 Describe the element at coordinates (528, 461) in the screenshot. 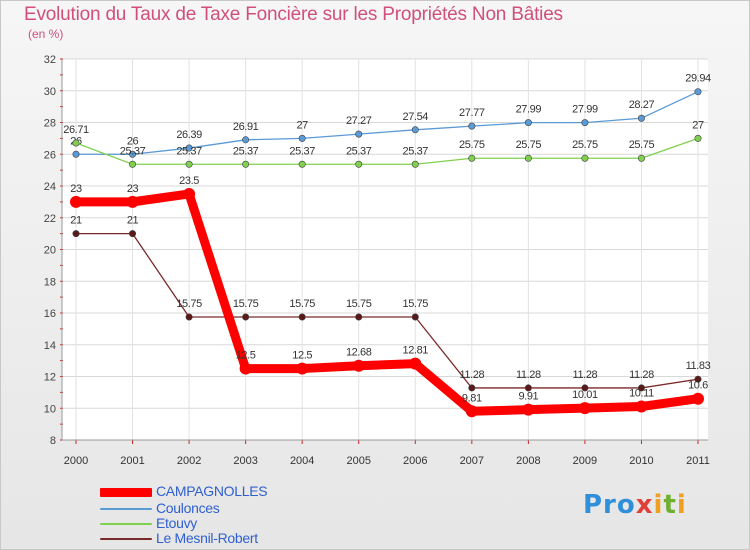

I see `x-tick-label: 2008` at that location.